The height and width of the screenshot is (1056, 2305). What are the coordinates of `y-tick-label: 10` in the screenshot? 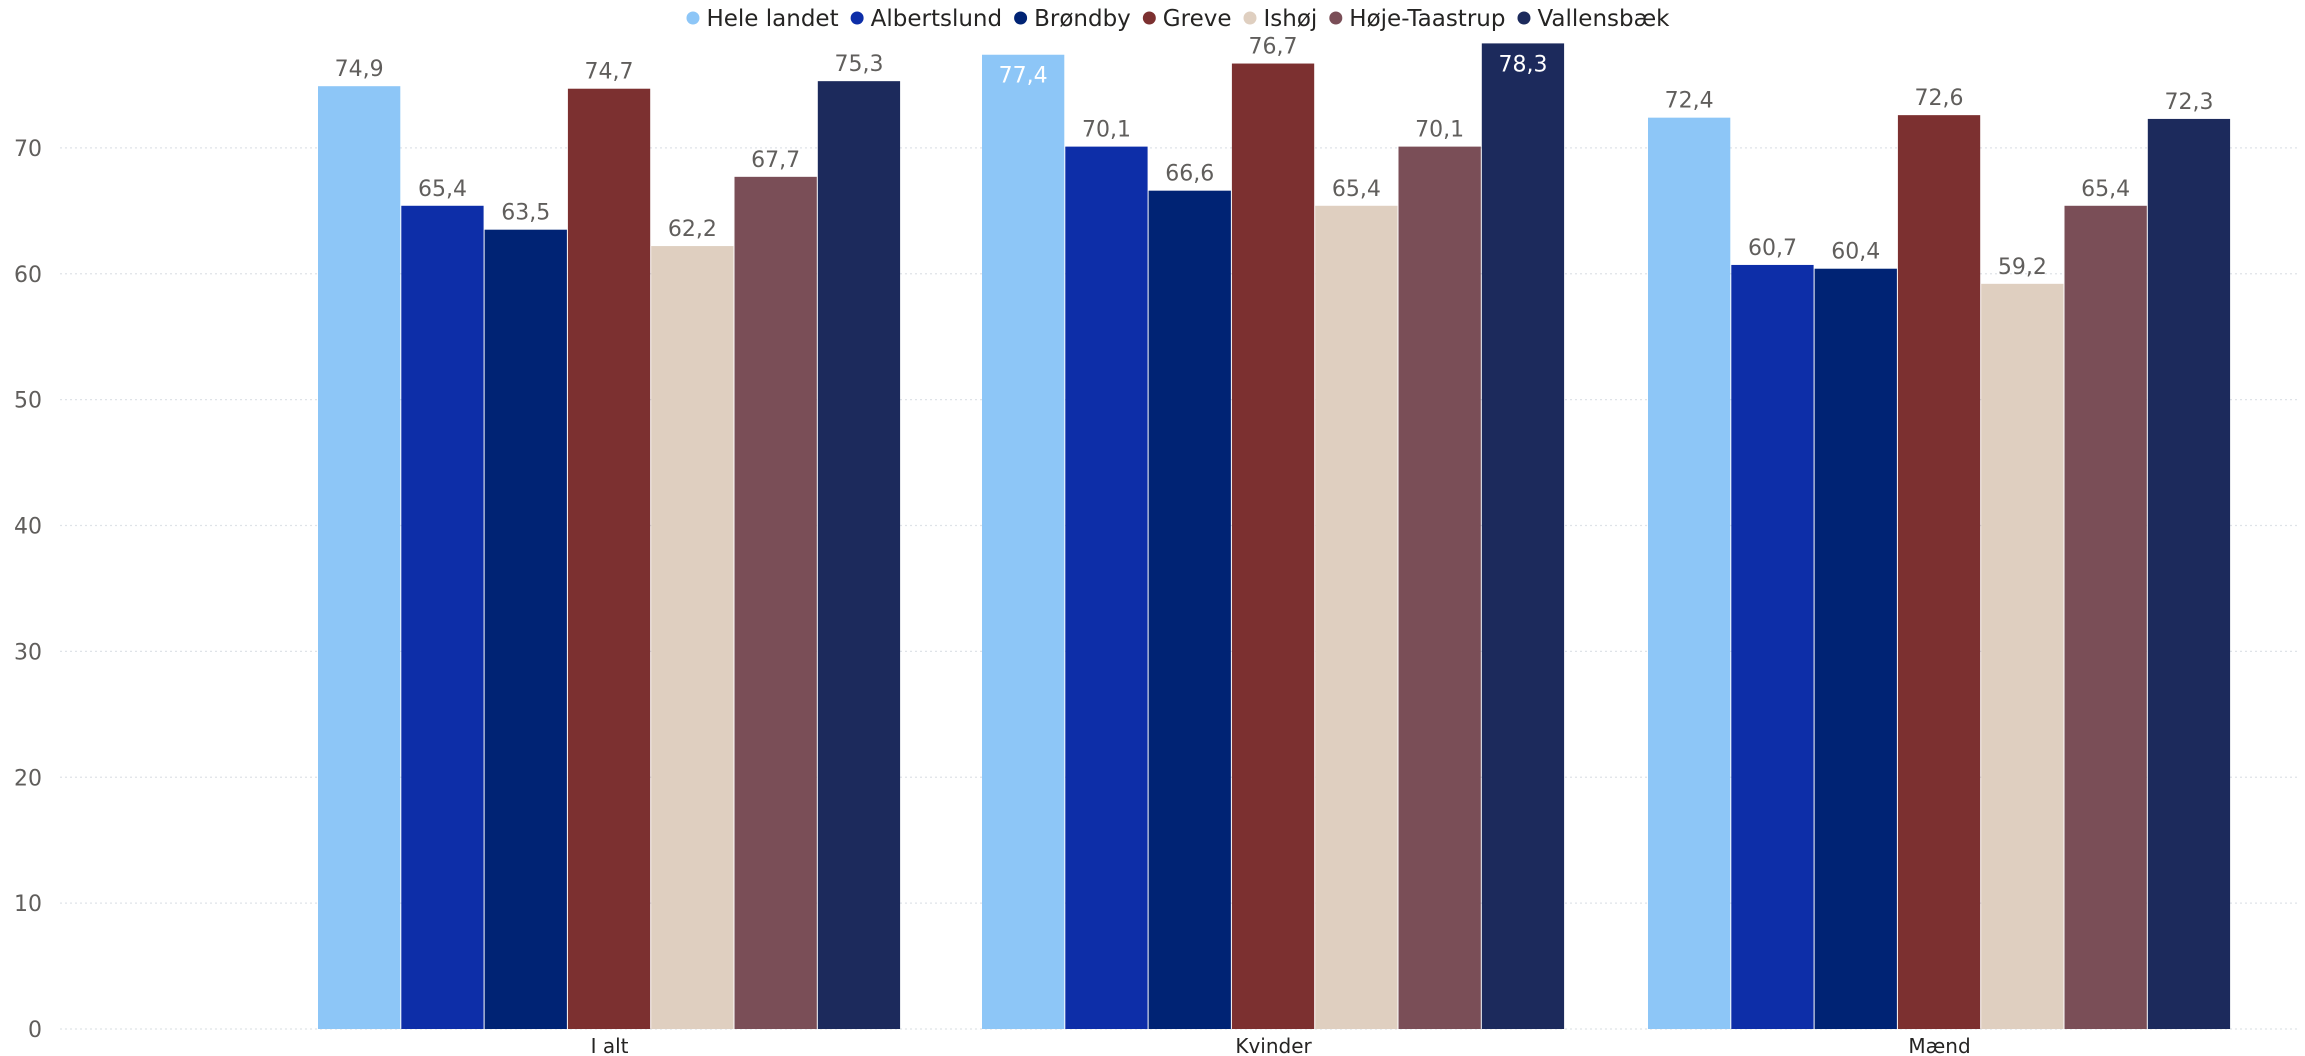 It's located at (28, 904).